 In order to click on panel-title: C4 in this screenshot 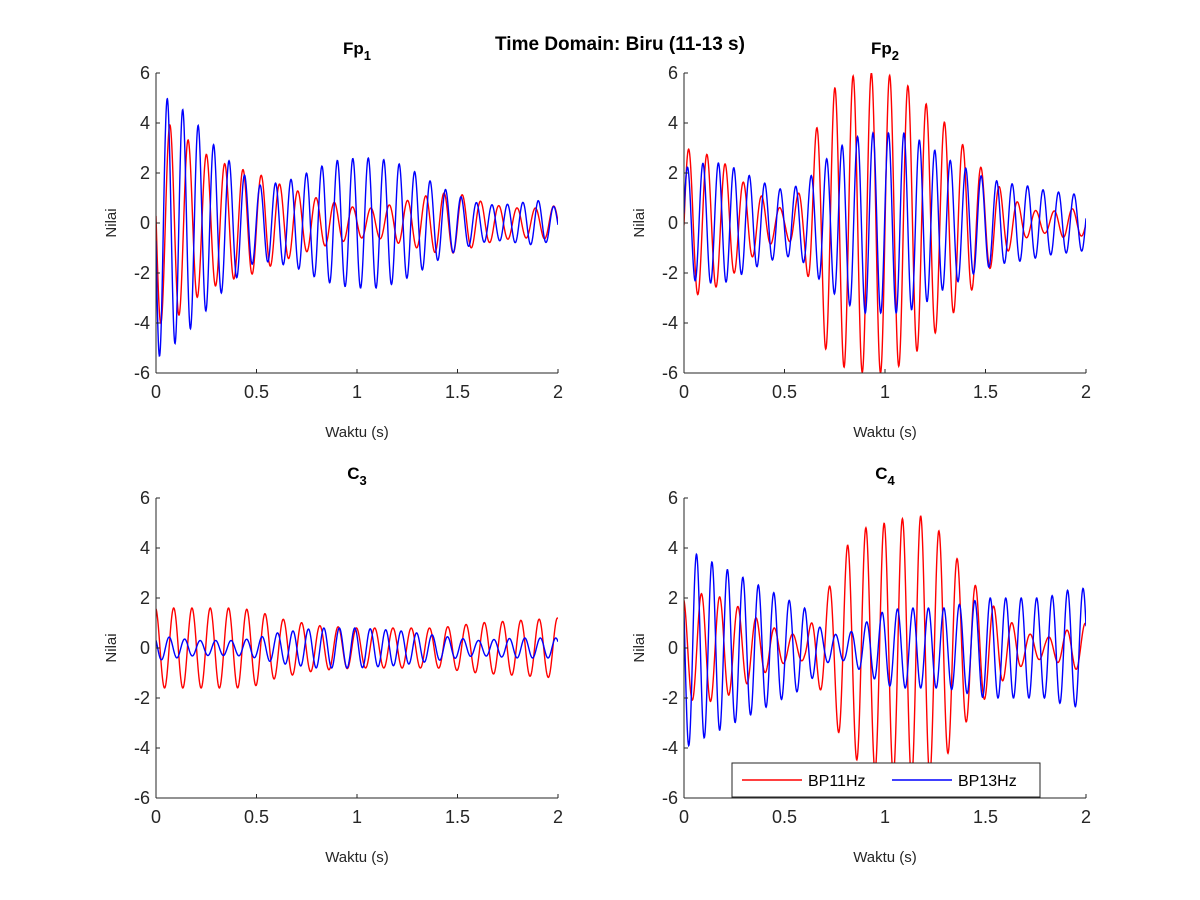, I will do `click(885, 476)`.